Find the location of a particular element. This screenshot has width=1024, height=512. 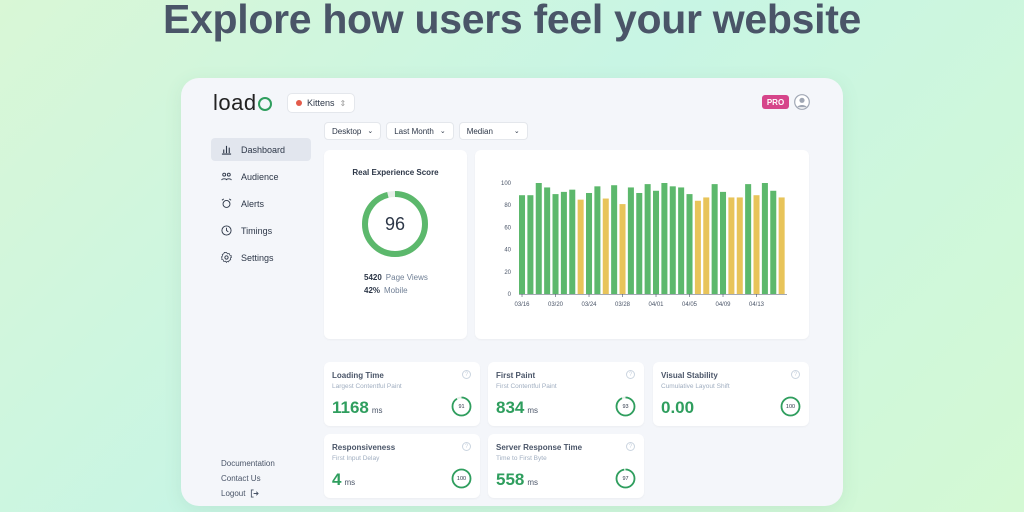

x-tick-label: 04/05 is located at coordinates (690, 305).